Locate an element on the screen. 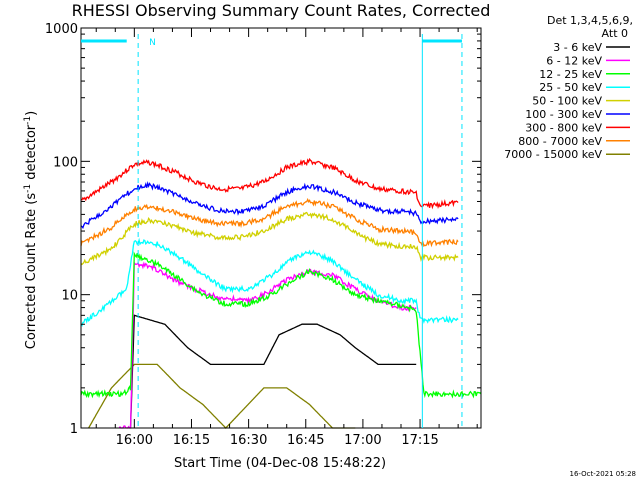 The height and width of the screenshot is (480, 640). legend-header-detectors: Det 1,3,4,5,6,9, is located at coordinates (590, 20).